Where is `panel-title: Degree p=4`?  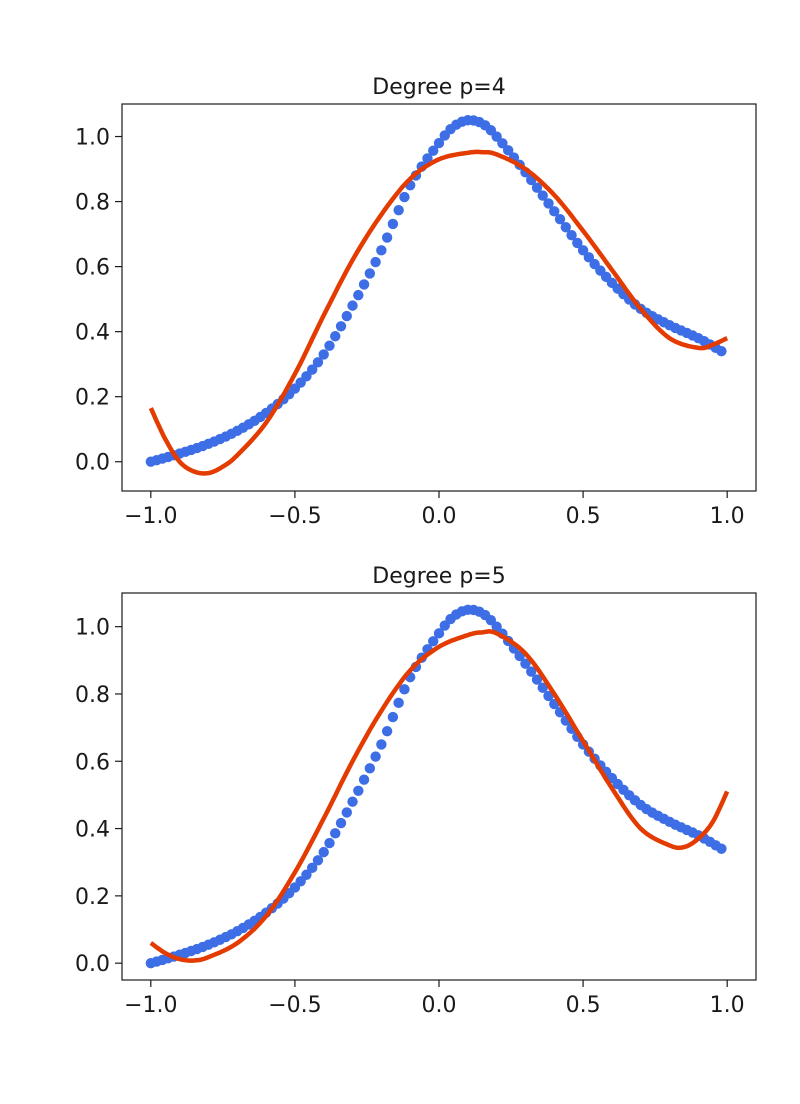
panel-title: Degree p=4 is located at coordinates (438, 87).